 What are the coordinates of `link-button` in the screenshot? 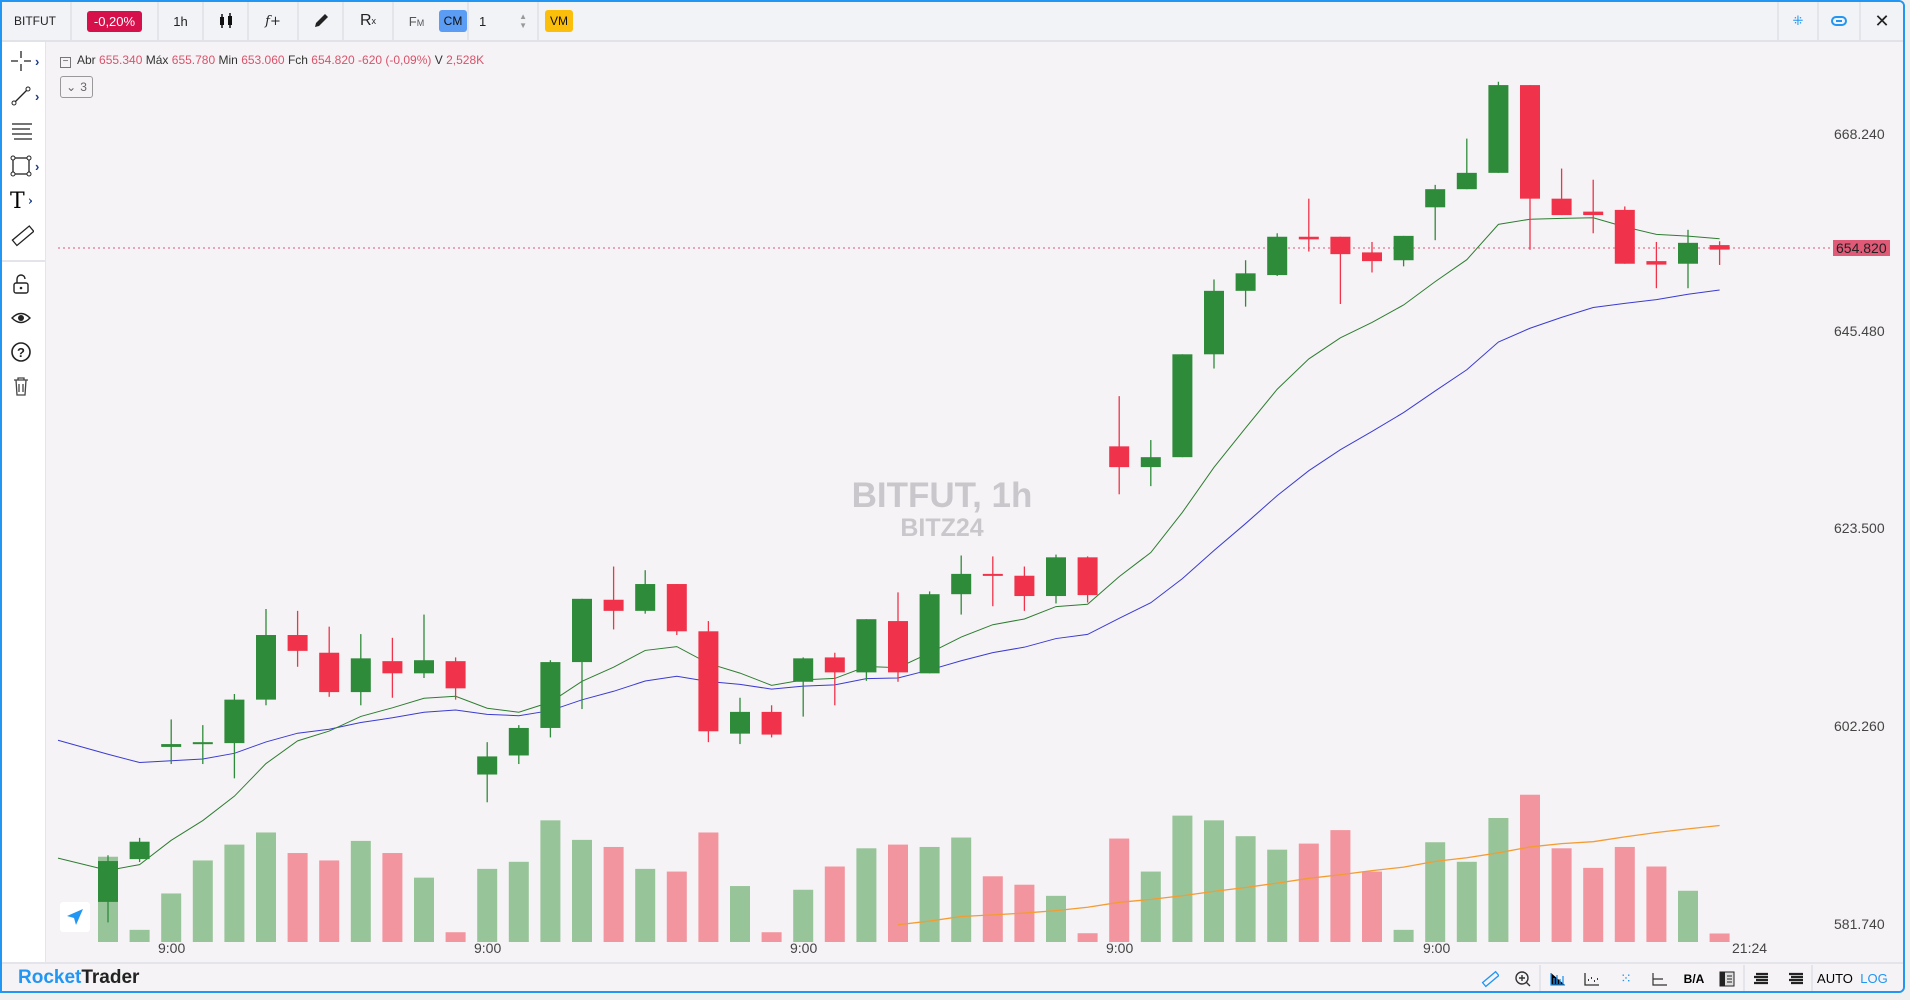 It's located at (1840, 21).